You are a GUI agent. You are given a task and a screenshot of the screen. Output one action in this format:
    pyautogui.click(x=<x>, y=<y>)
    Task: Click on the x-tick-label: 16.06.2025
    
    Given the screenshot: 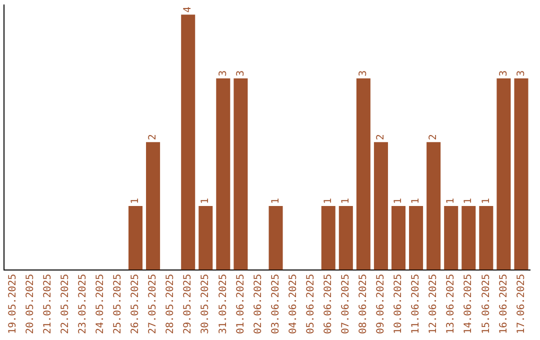 What is the action you would take?
    pyautogui.click(x=504, y=304)
    